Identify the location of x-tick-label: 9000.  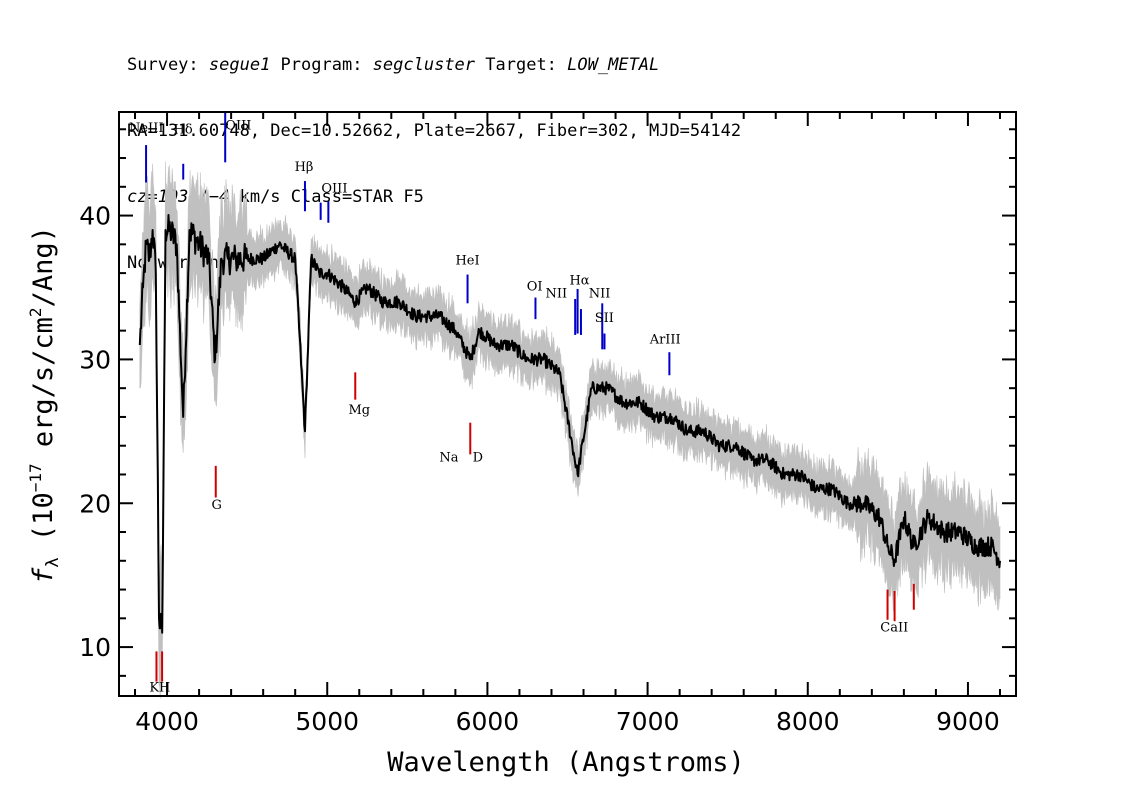
(968, 721).